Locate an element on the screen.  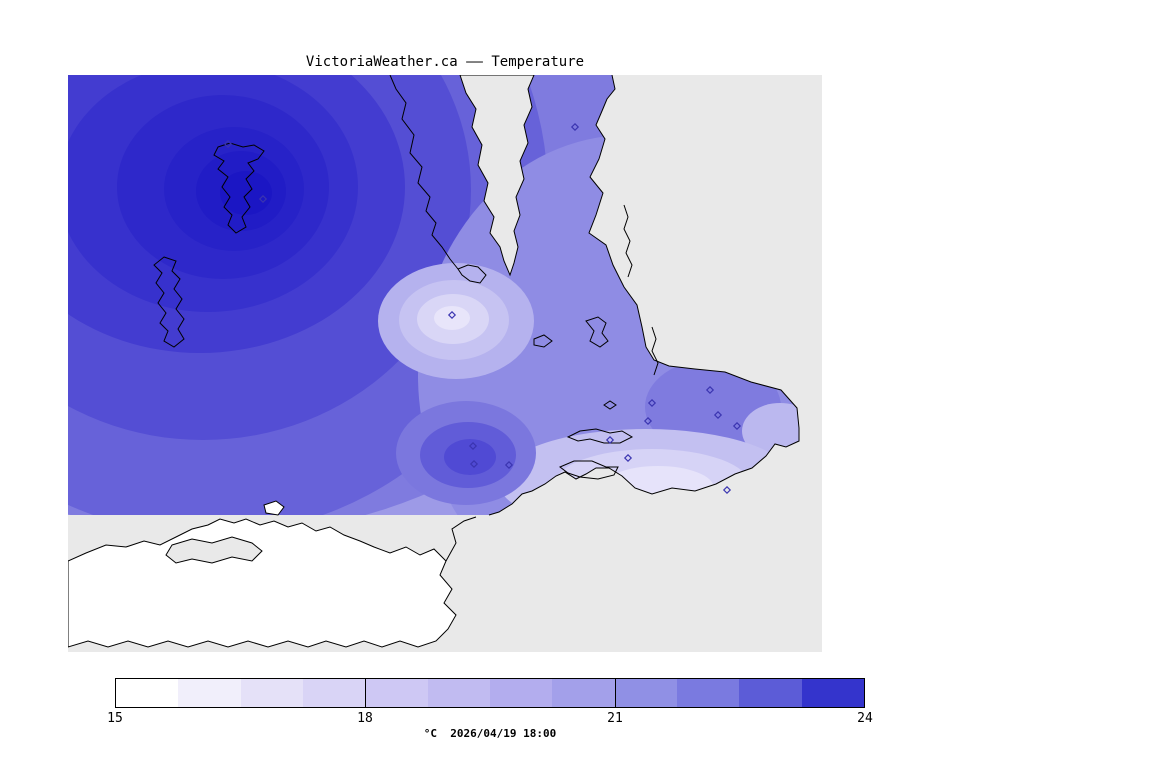
colorbar-caption: °C 2026/04/19 18:00 is located at coordinates (490, 733).